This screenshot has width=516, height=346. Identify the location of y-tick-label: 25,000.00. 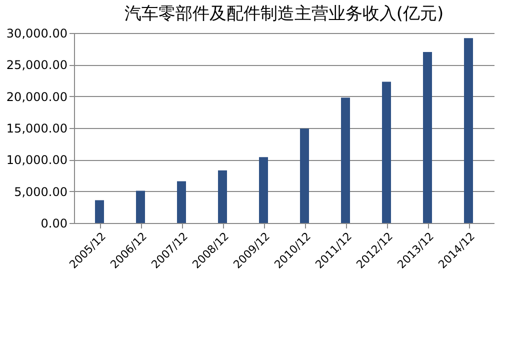
(37, 65).